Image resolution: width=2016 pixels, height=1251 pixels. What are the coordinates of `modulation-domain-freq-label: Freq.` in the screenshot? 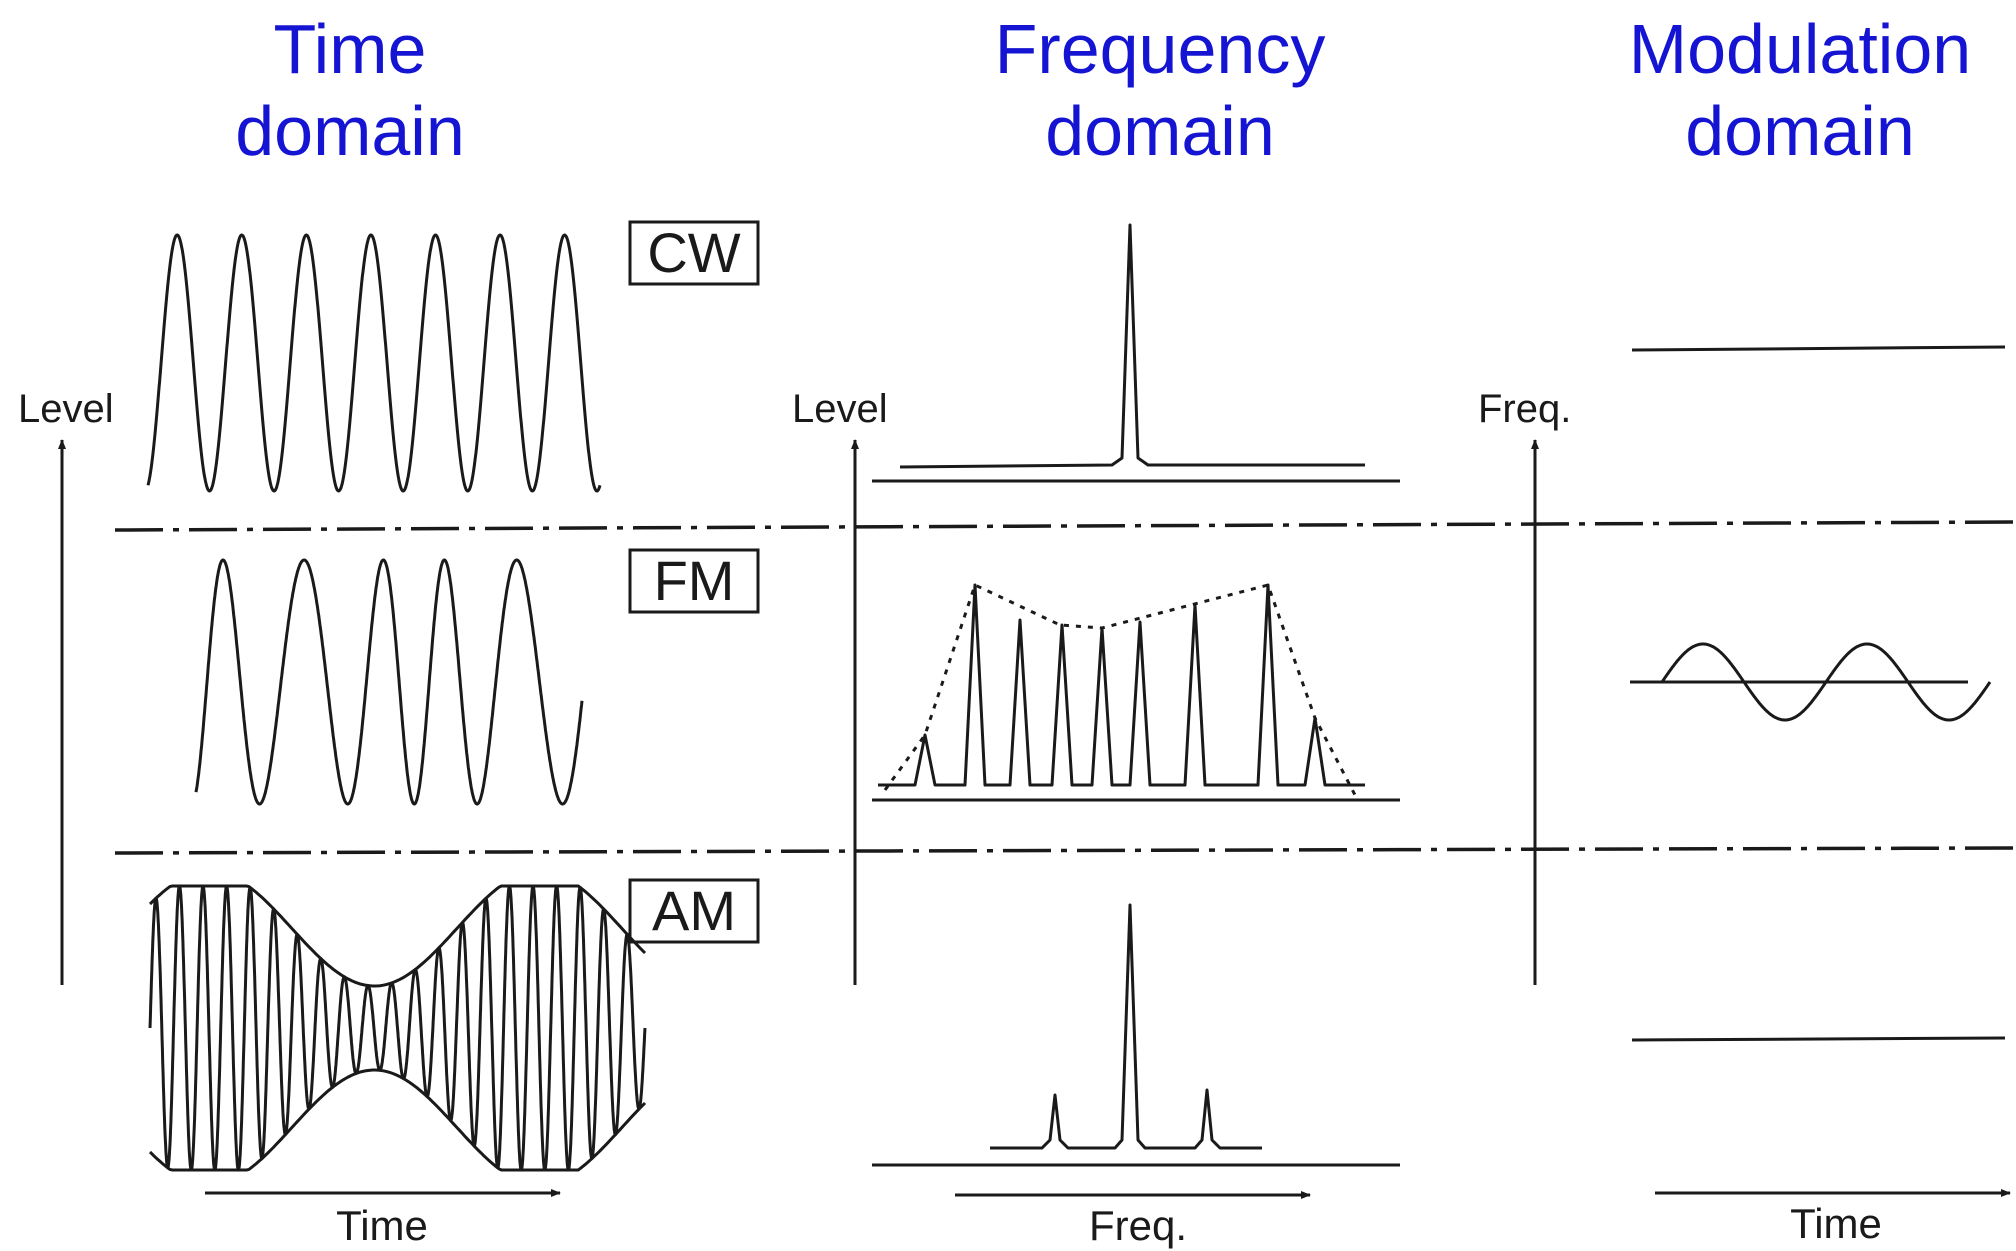 It's located at (1524, 409).